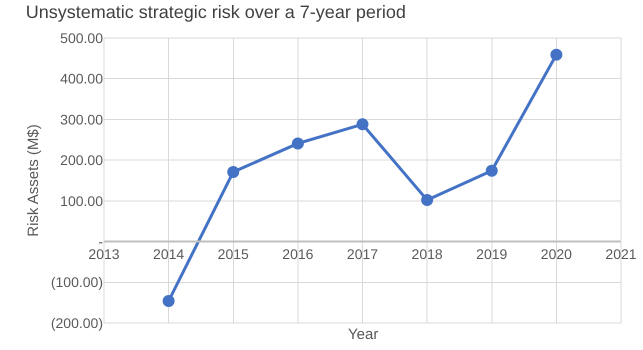  What do you see at coordinates (556, 254) in the screenshot?
I see `x-tick-label: 2020` at bounding box center [556, 254].